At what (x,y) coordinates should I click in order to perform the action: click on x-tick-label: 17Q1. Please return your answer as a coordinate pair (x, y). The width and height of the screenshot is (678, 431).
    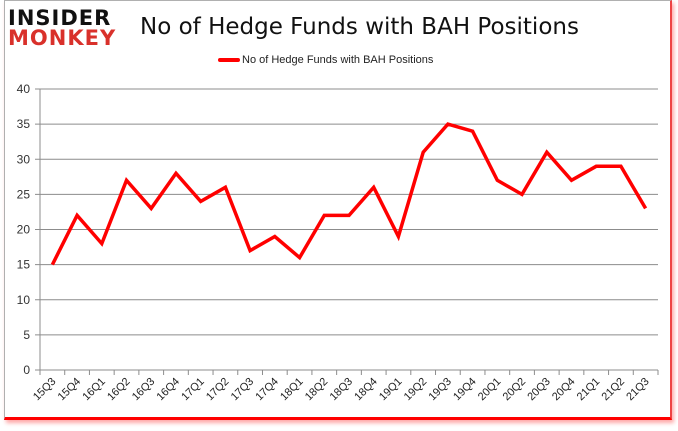
    Looking at the image, I should click on (193, 390).